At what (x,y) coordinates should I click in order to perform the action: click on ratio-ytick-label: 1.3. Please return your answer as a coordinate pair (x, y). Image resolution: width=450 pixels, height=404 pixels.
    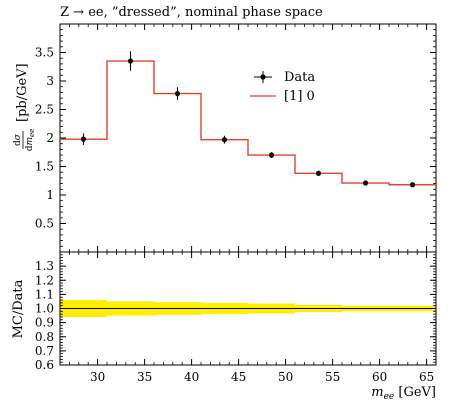
    Looking at the image, I should click on (44, 266).